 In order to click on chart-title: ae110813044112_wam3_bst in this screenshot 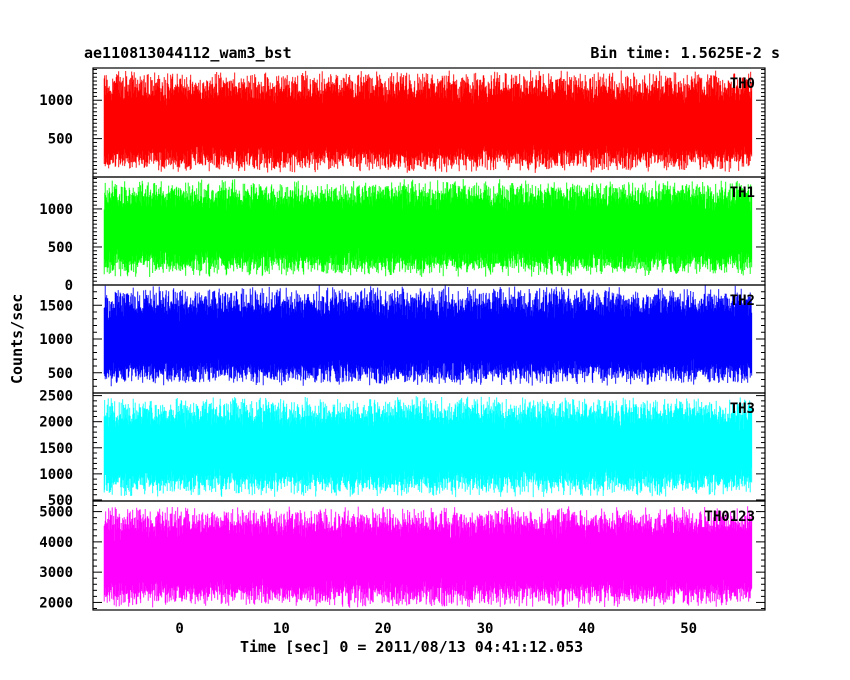, I will do `click(188, 53)`.